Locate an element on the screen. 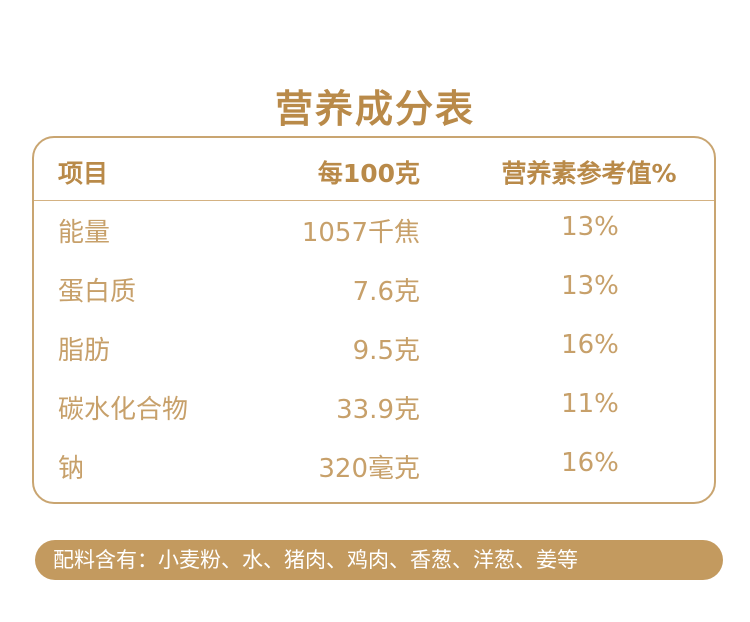 The height and width of the screenshot is (622, 750). row-item: 蛋白质 is located at coordinates (97, 292).